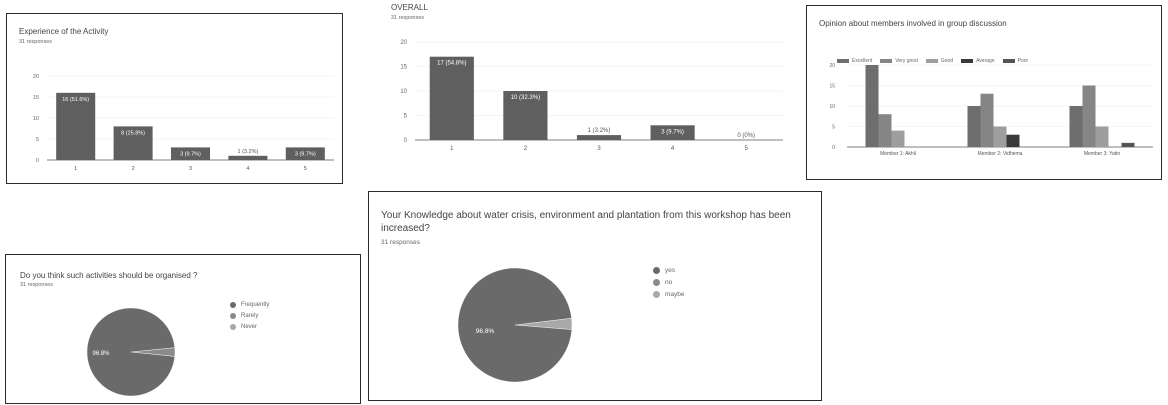 The image size is (1168, 405). I want to click on organised-pie-chart: 96.8%, so click(131, 352).